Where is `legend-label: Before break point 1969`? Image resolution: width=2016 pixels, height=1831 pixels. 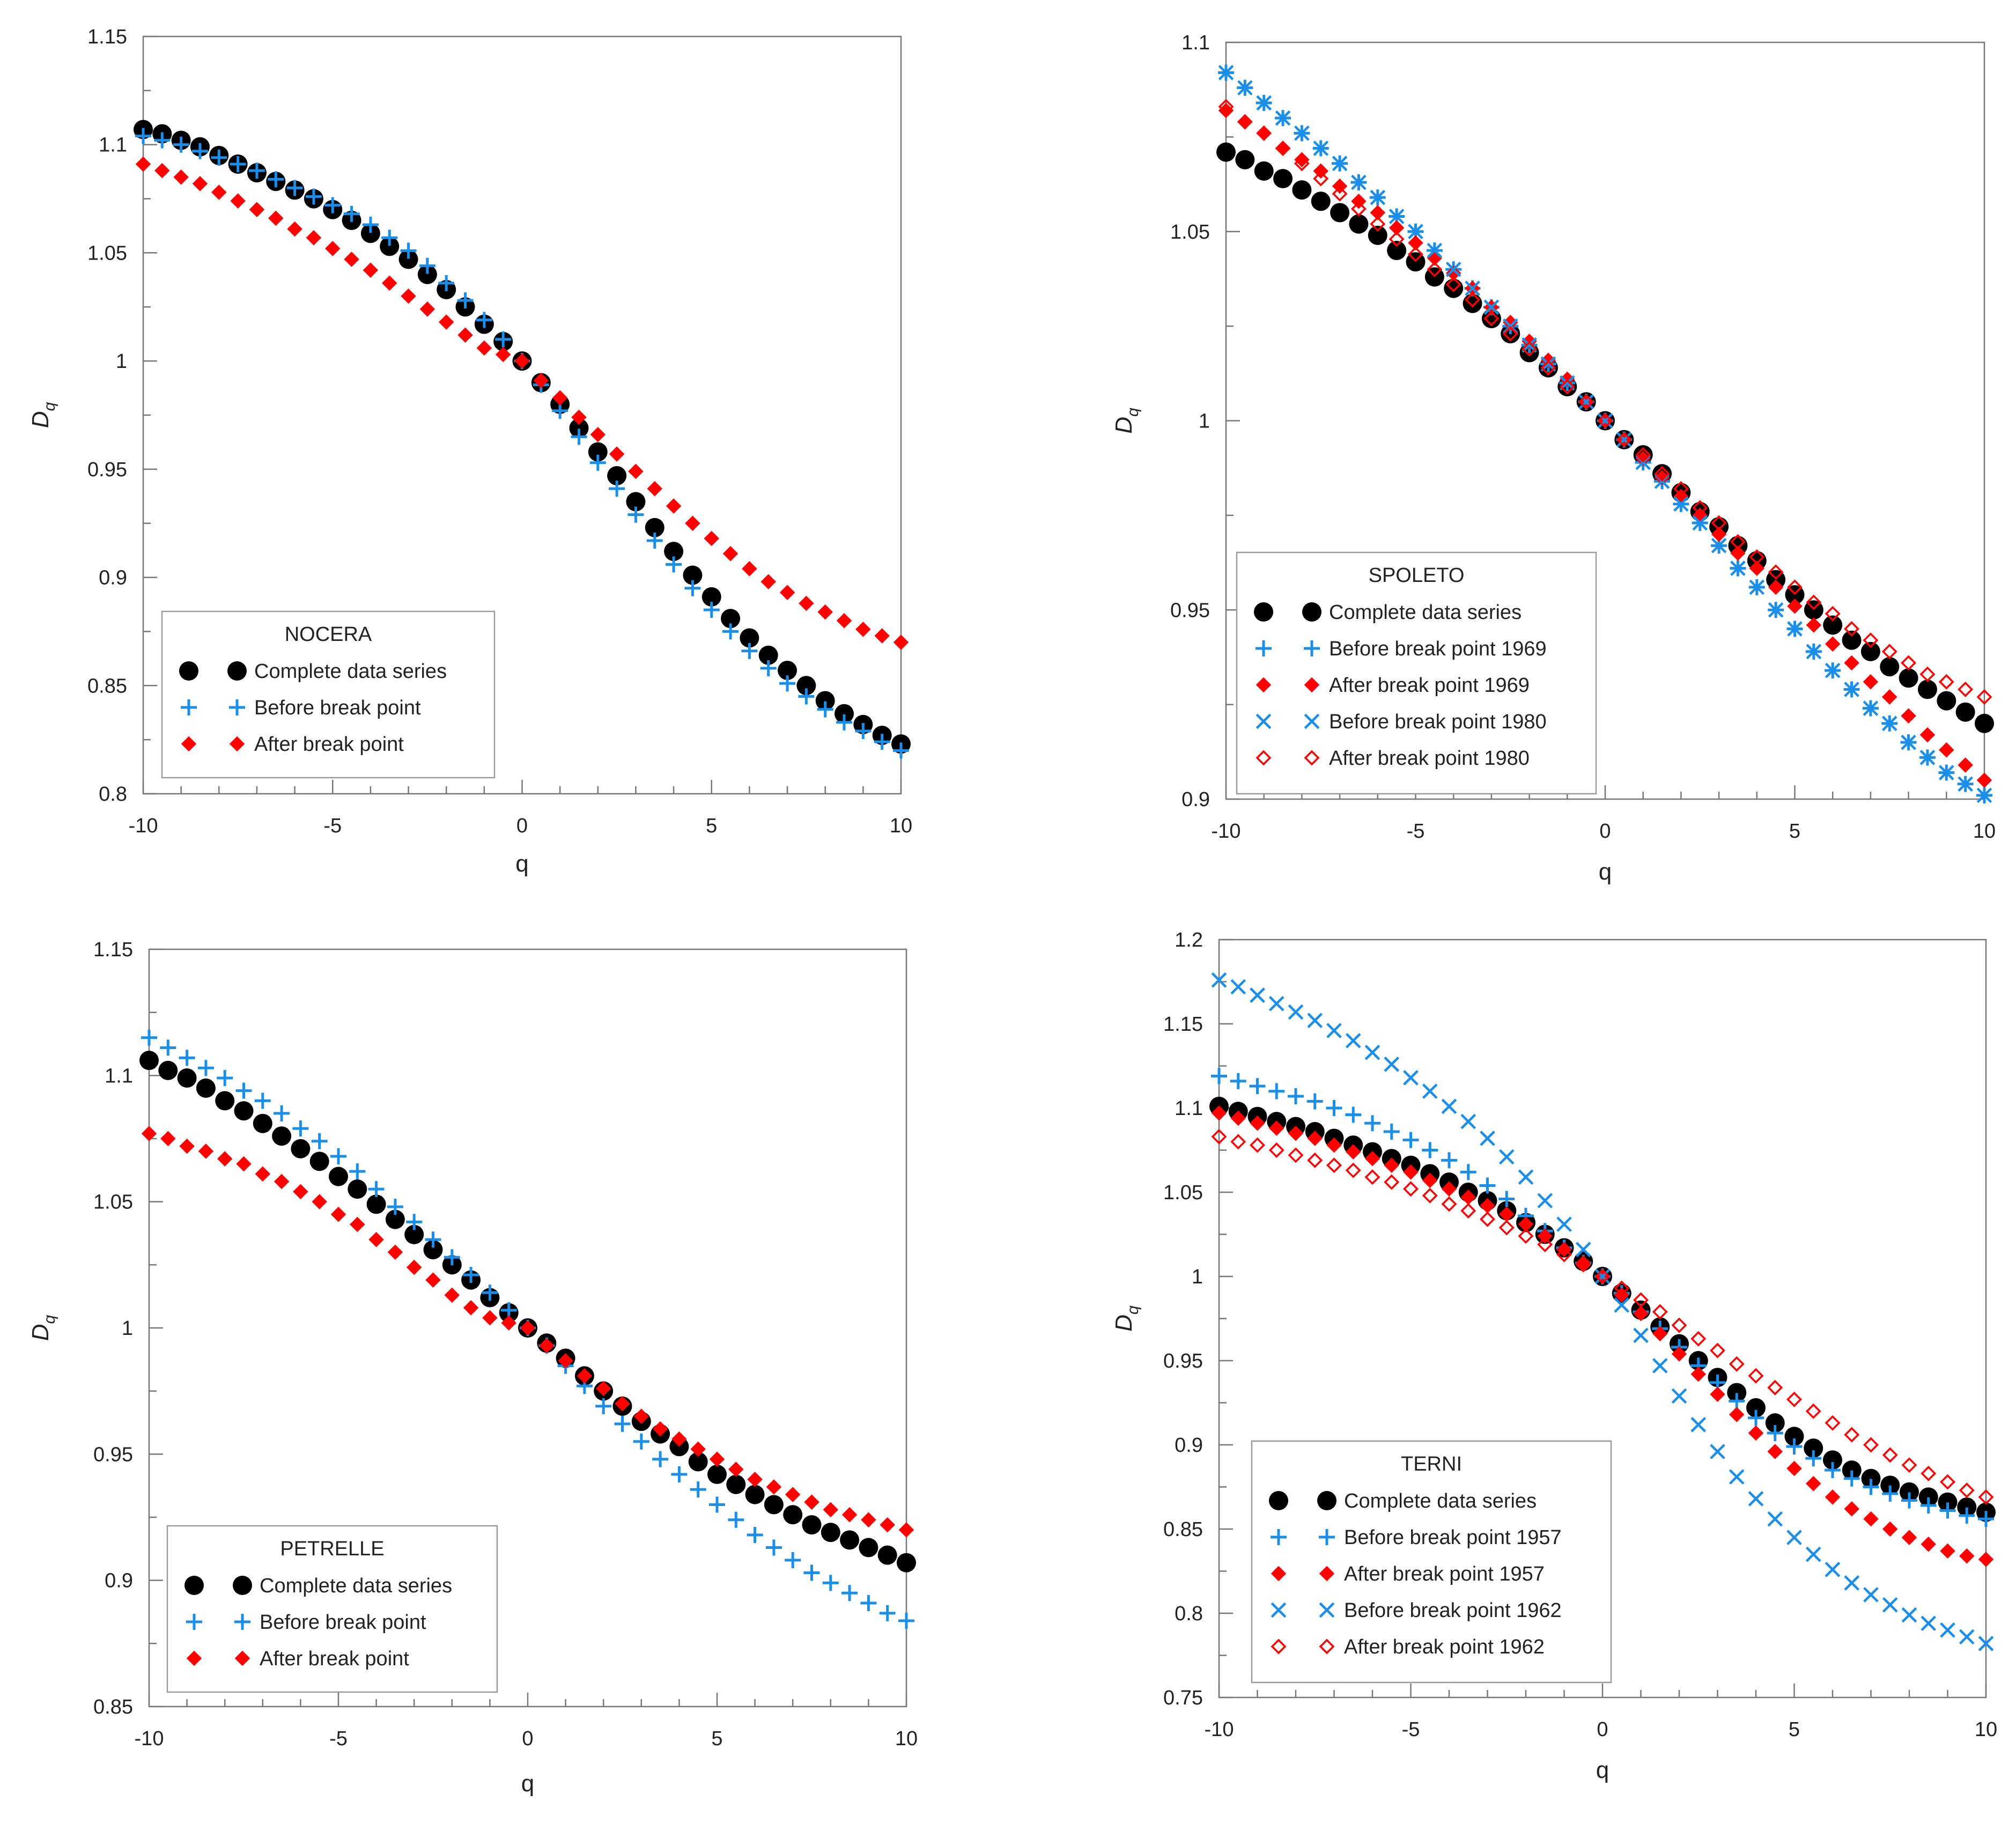 legend-label: Before break point 1969 is located at coordinates (1438, 649).